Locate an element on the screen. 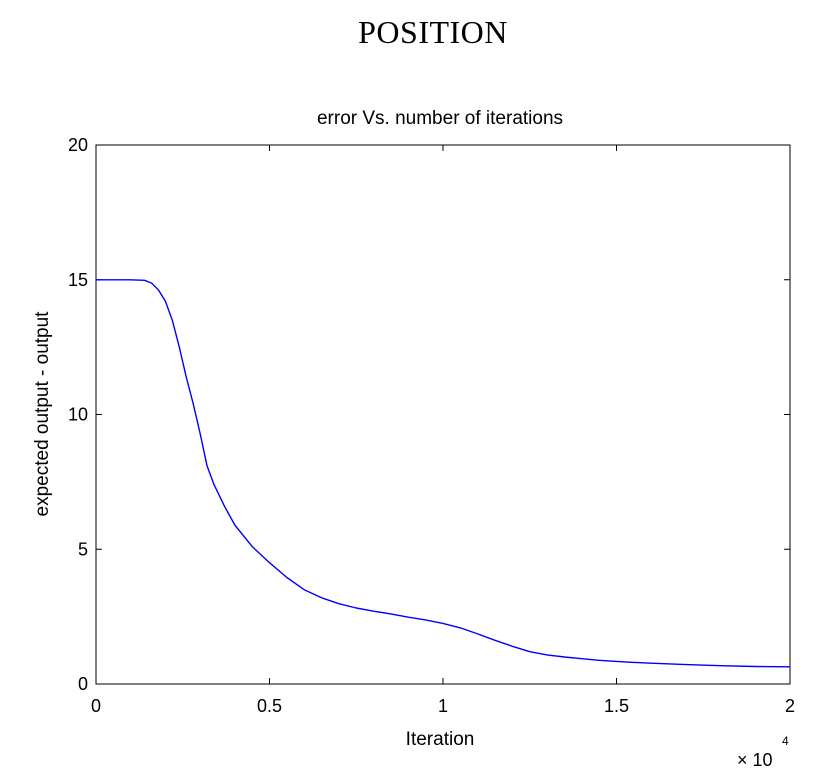 The height and width of the screenshot is (781, 829). y-tick-label: 20 is located at coordinates (78, 145).